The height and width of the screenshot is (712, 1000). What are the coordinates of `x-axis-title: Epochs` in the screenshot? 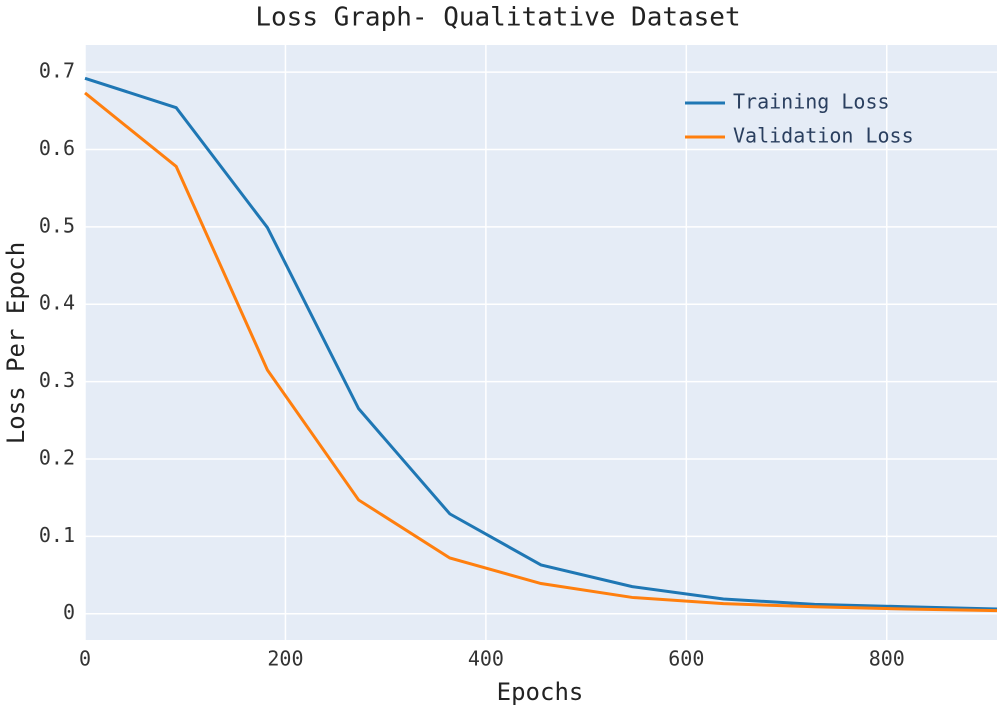 It's located at (540, 692).